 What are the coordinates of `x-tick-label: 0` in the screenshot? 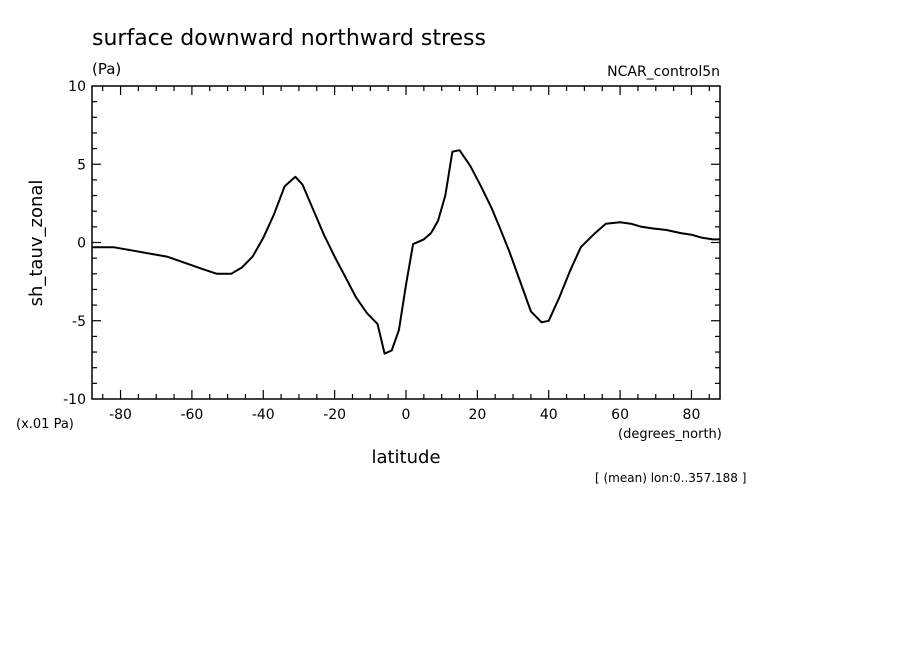 It's located at (406, 415).